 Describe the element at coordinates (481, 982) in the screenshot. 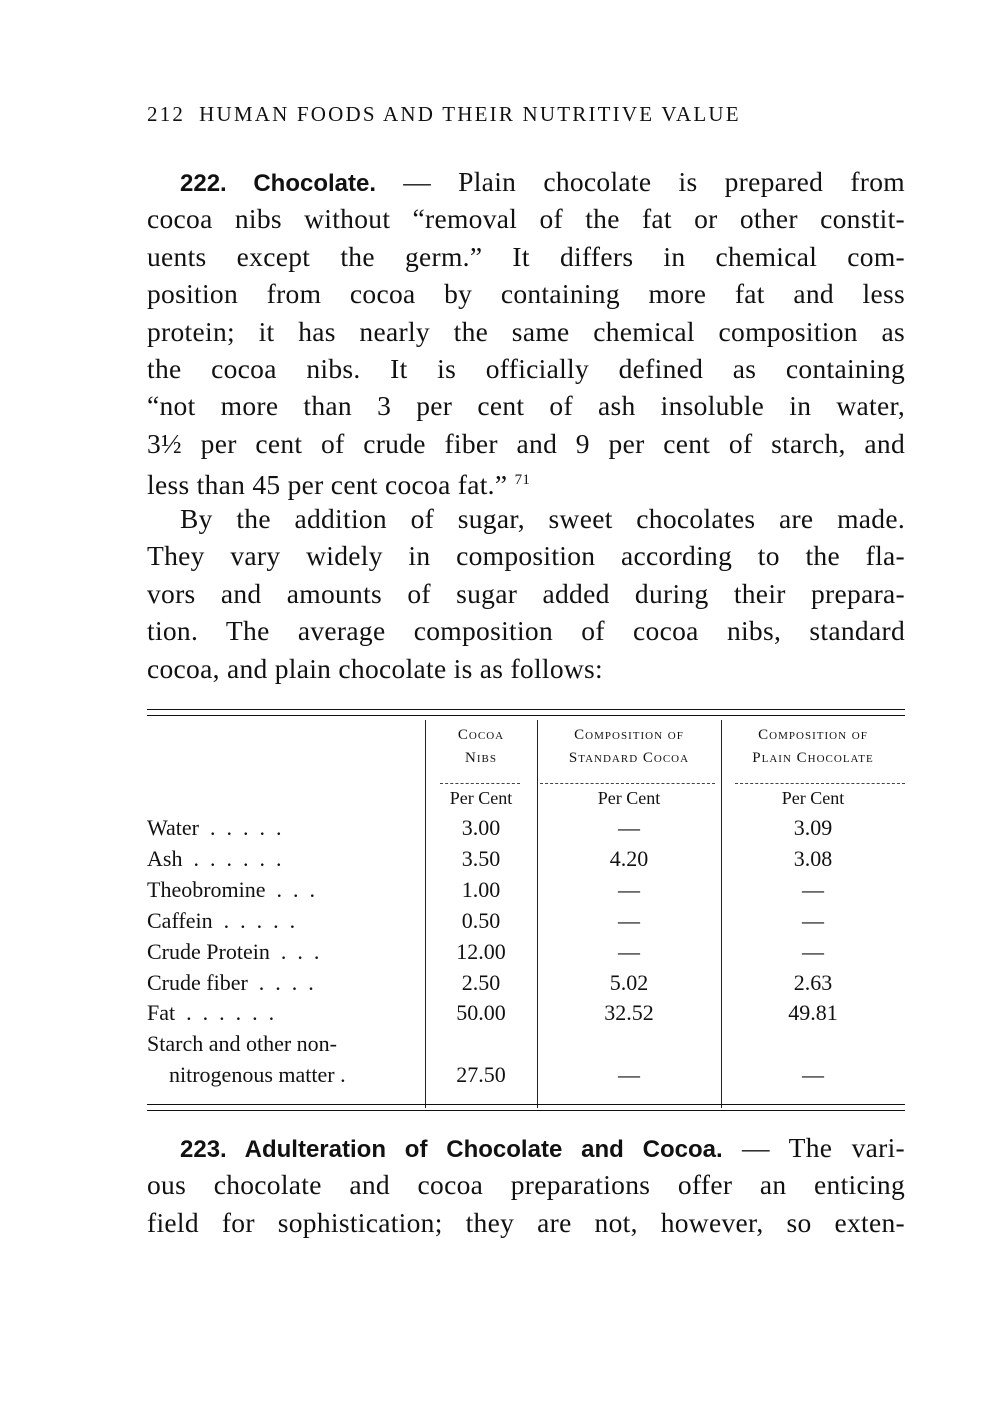

I see `cell-value: 2.50` at that location.